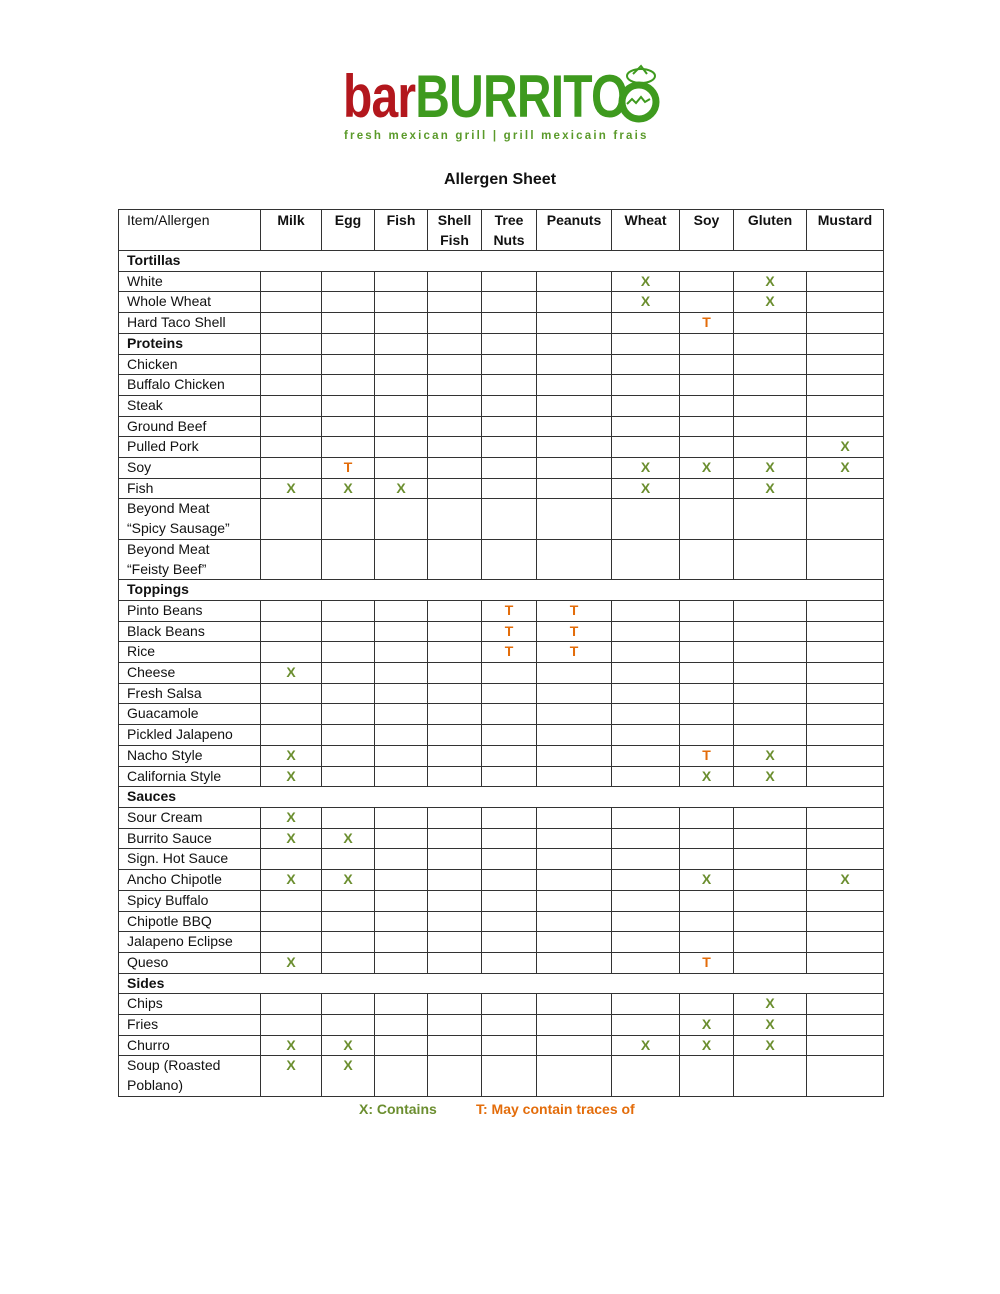 The width and height of the screenshot is (1000, 1294). What do you see at coordinates (145, 1003) in the screenshot?
I see `item-name: Chips` at bounding box center [145, 1003].